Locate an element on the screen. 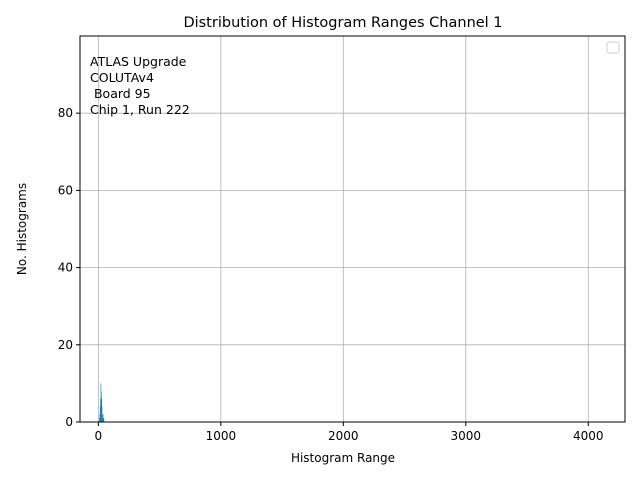  y-tick-label: 20 is located at coordinates (65, 345).